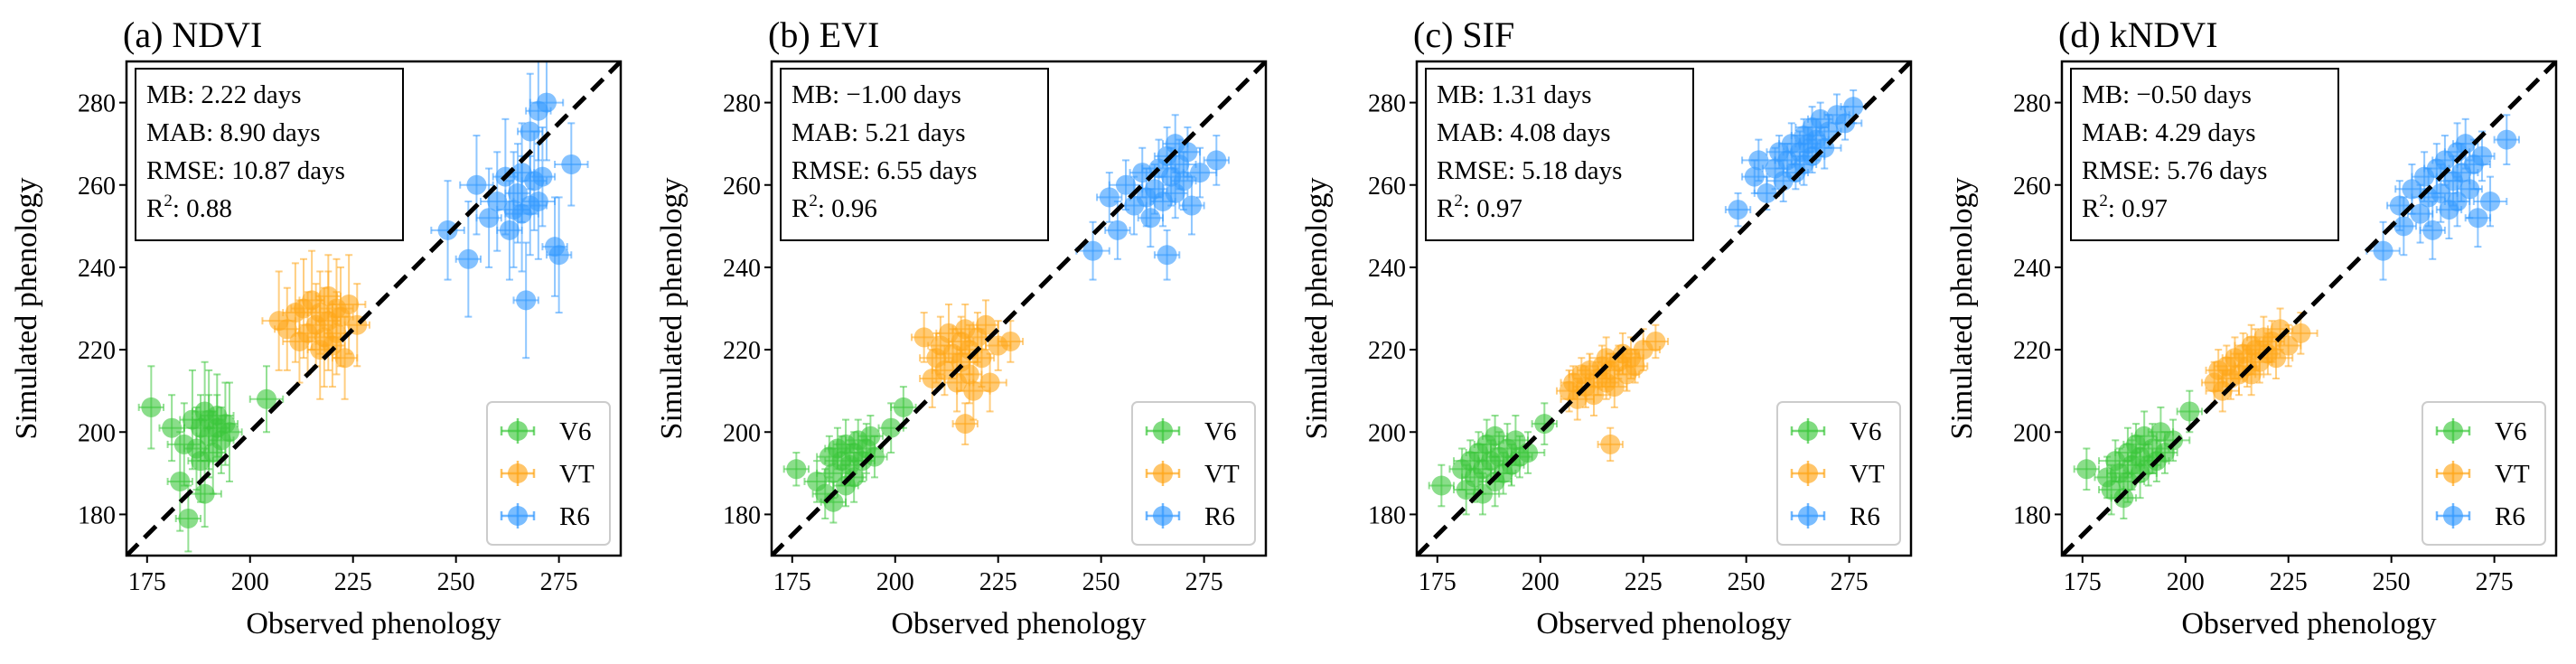  I want to click on series-r6, so click(2442, 197).